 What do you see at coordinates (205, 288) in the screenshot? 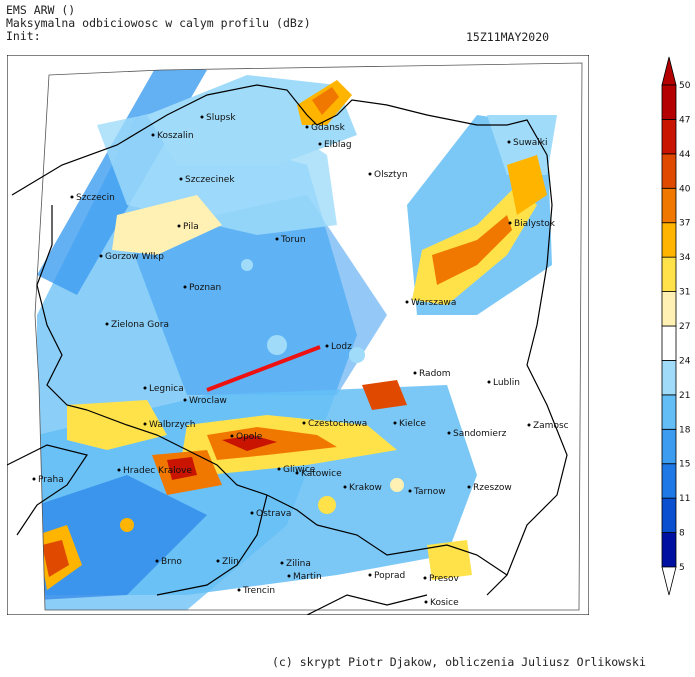
I see `city-label: Poznan` at bounding box center [205, 288].